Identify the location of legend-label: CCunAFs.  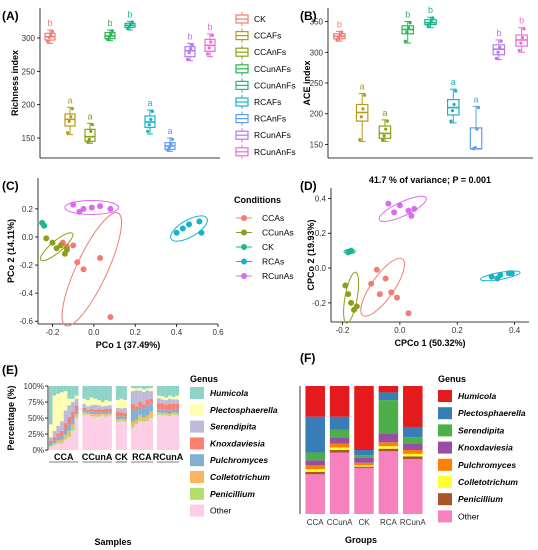
(272, 69).